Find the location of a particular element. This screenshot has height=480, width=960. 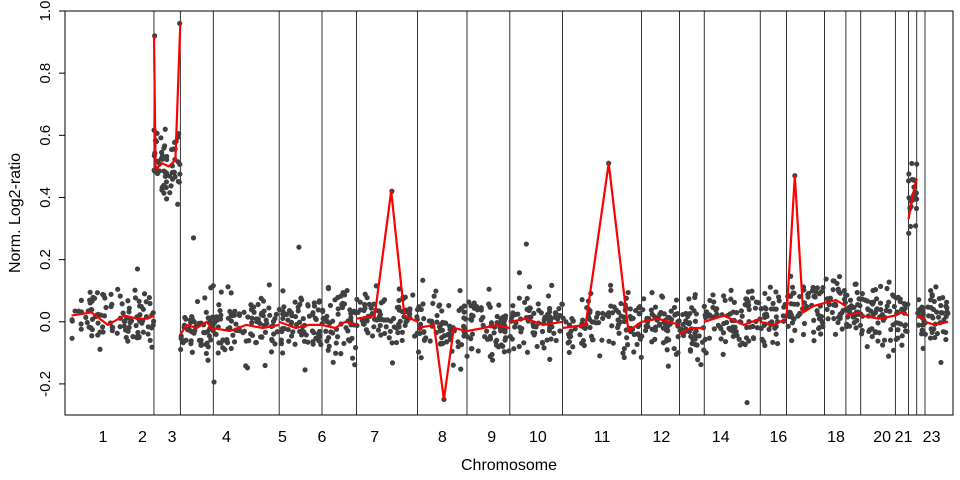

y-tick-label: -0.2 is located at coordinates (45, 384).